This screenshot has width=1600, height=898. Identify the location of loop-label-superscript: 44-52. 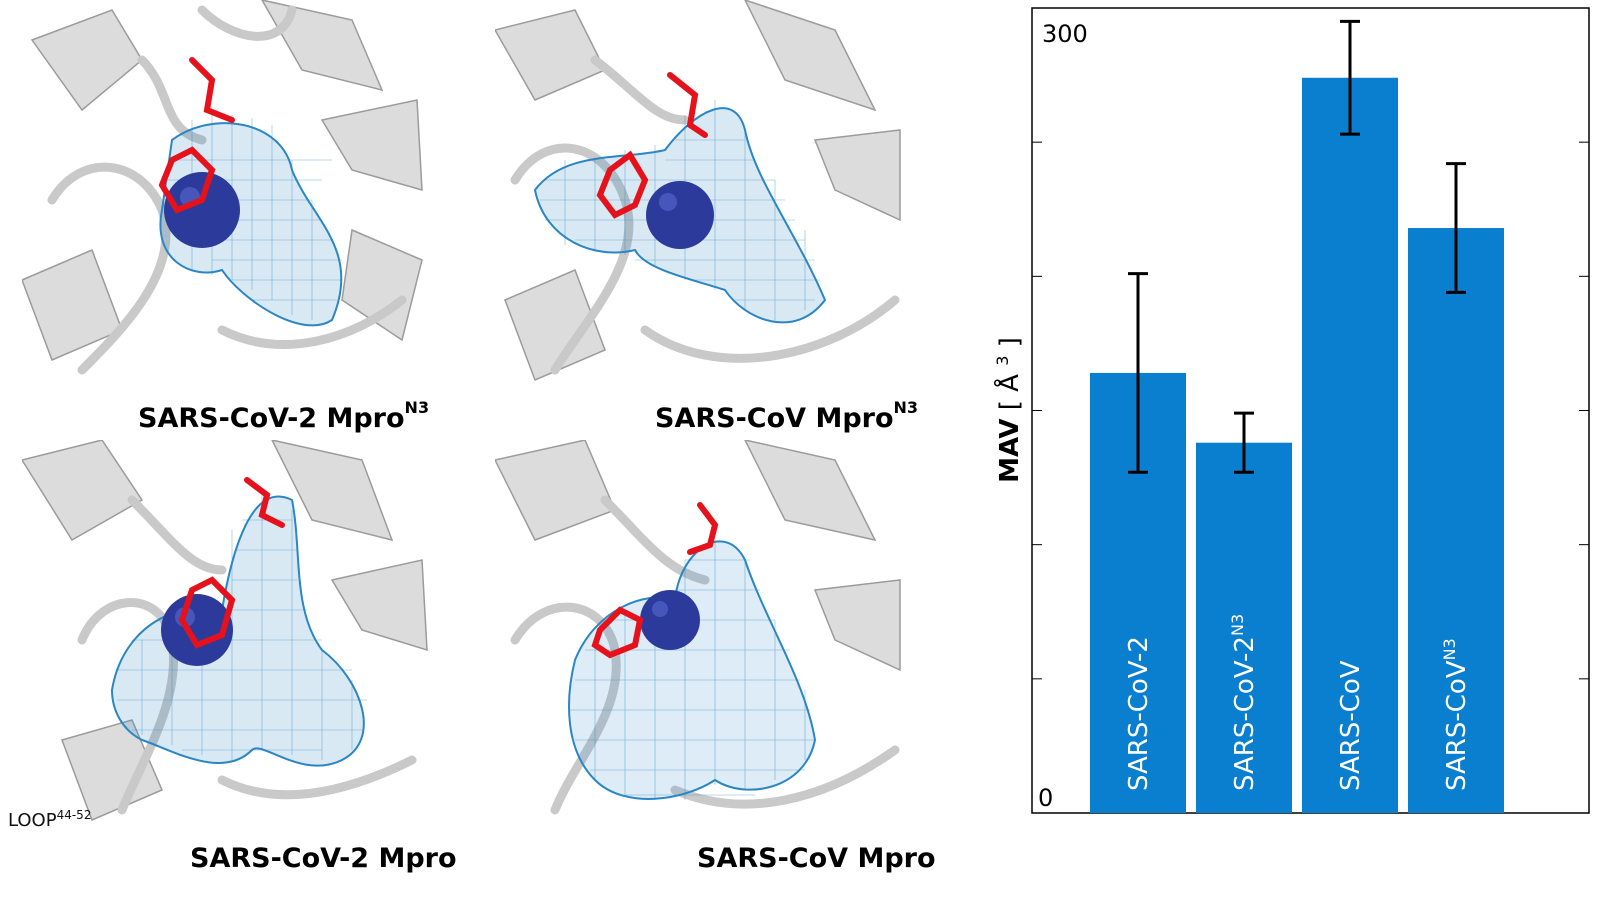
(74, 815).